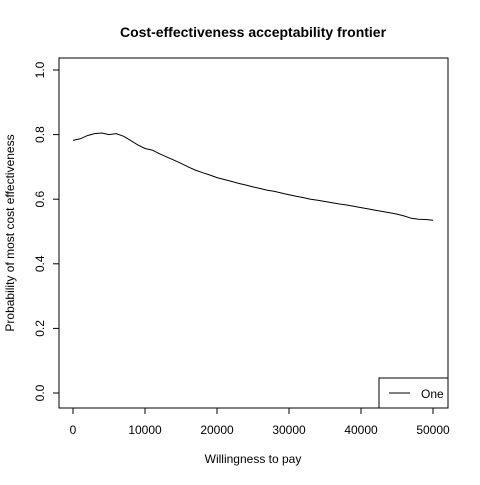  I want to click on x-tick-label: 0, so click(73, 430).